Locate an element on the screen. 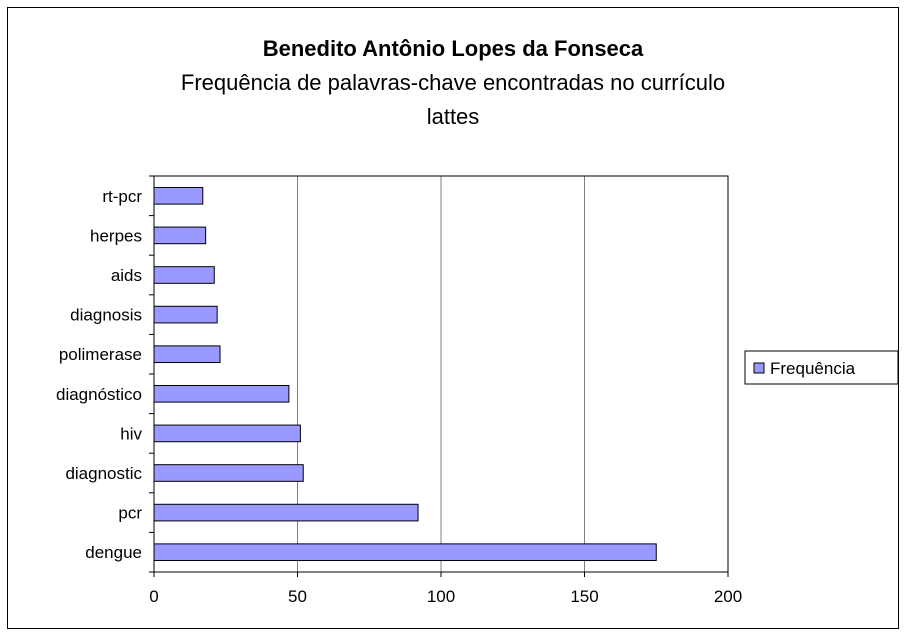 This screenshot has height=636, width=907. legend: Frequência is located at coordinates (821, 367).